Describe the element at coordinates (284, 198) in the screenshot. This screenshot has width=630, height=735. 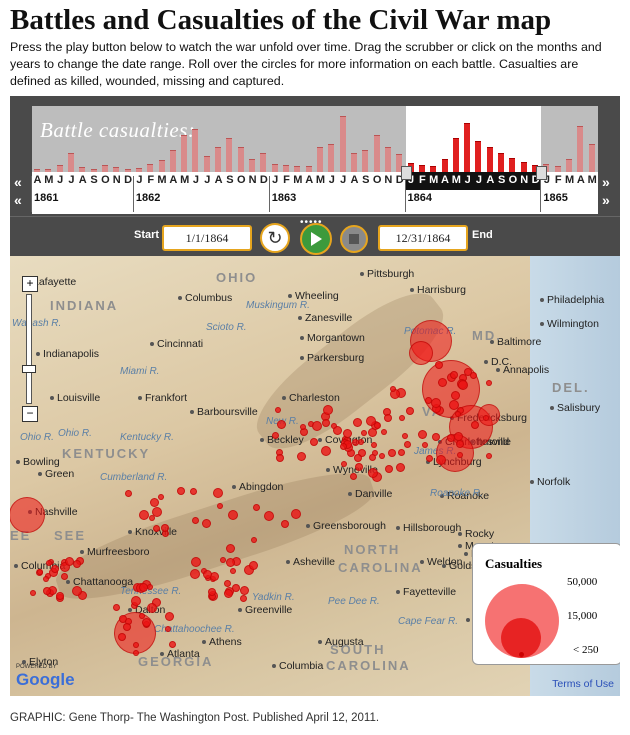
I see `timeline-year: 1863` at that location.